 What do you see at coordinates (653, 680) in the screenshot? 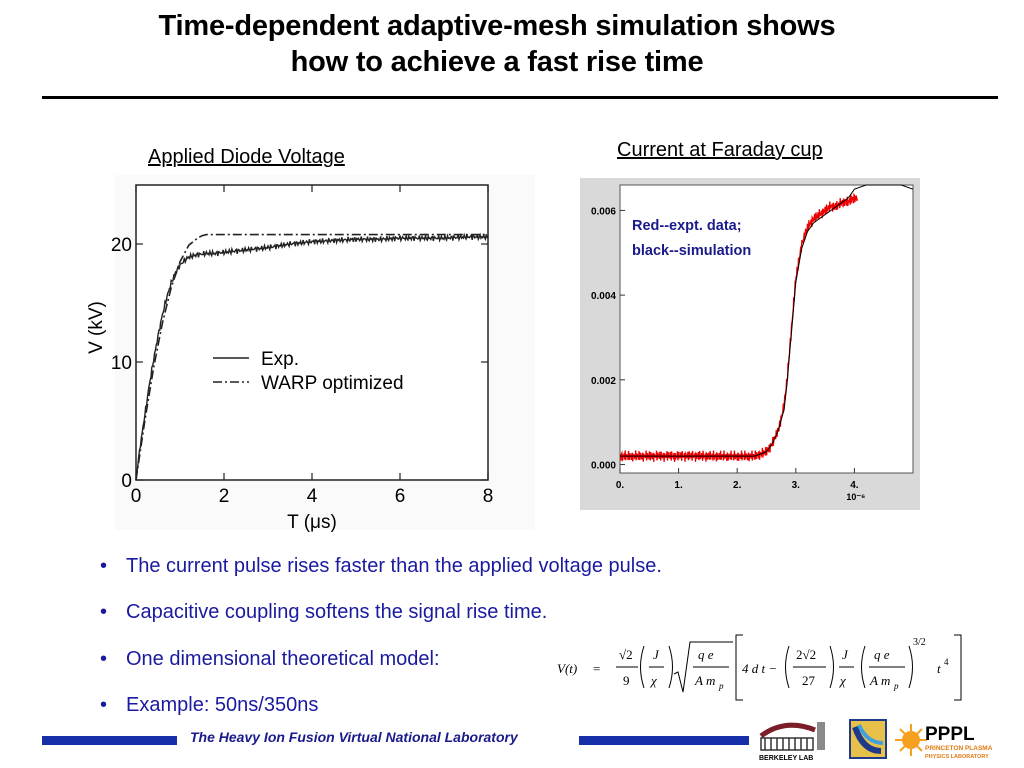
I see `eq-f2-den: χ` at bounding box center [653, 680].